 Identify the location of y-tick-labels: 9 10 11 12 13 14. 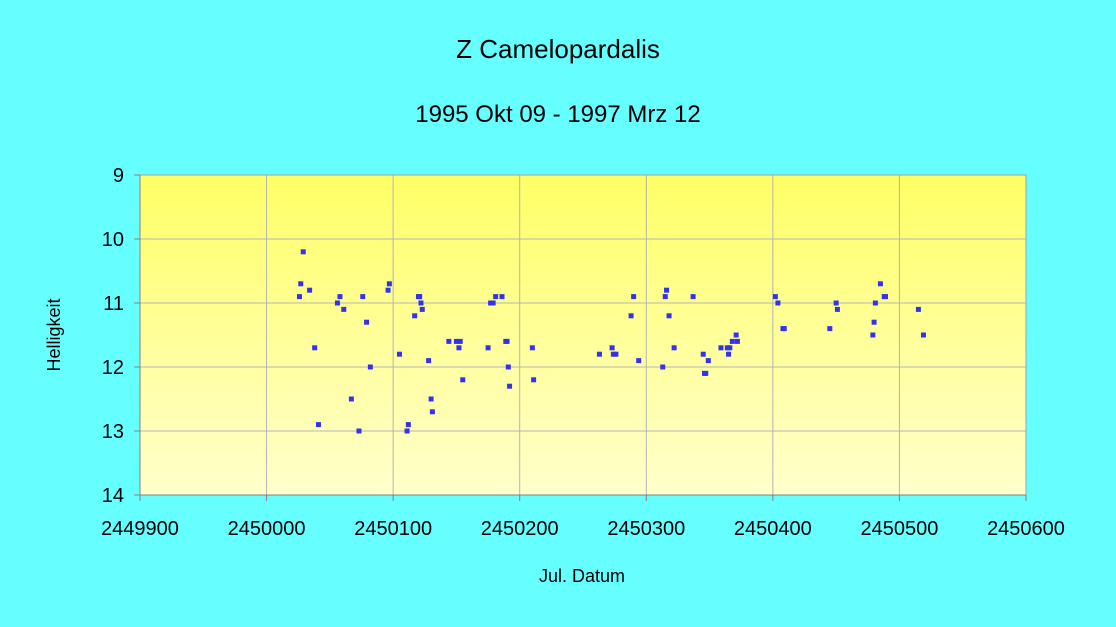
(113, 336).